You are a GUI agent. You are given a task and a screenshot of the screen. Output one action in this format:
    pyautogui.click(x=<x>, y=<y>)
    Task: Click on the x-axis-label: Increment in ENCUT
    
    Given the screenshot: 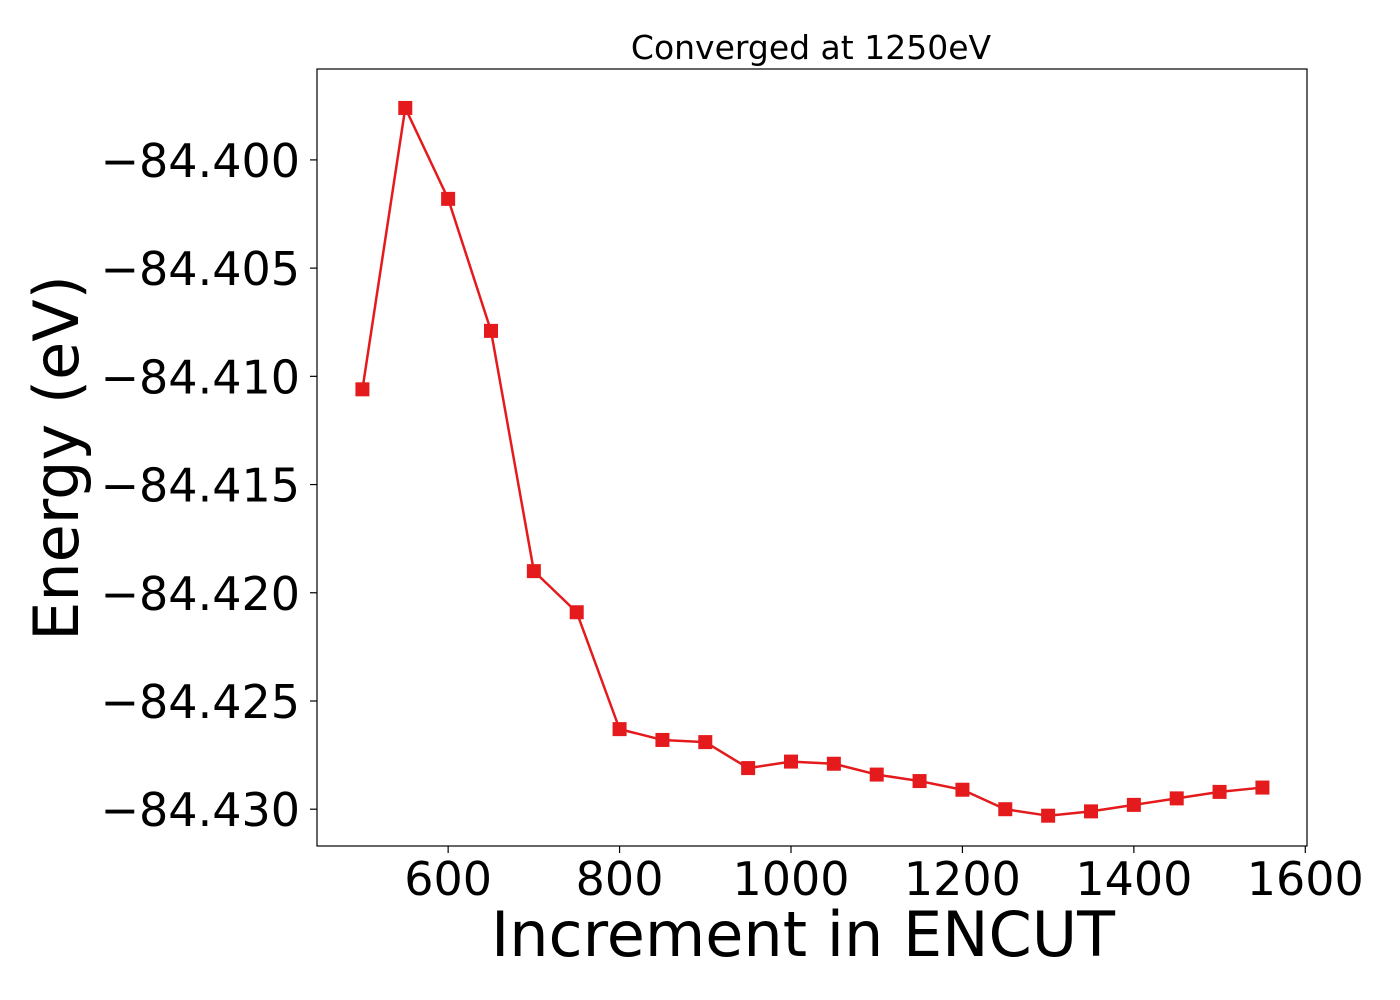 What is the action you would take?
    pyautogui.click(x=803, y=934)
    